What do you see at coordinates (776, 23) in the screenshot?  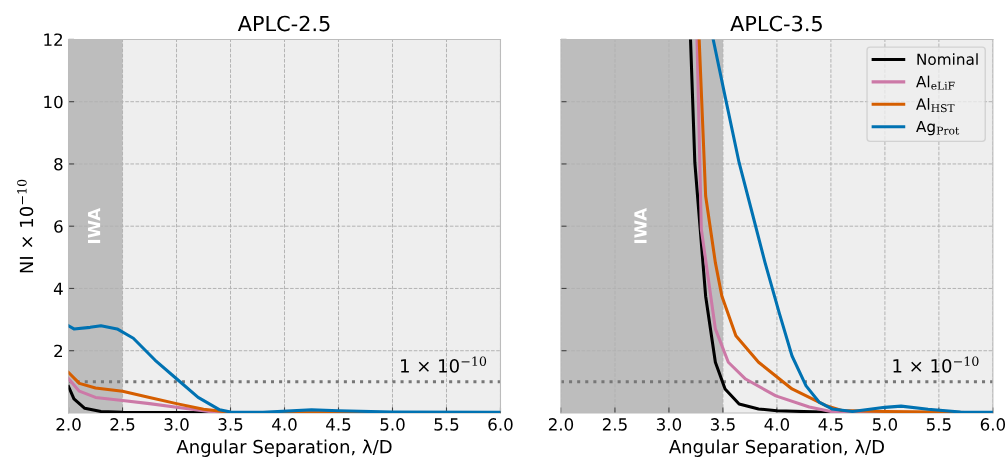 I see `chart-title: APLC-3.5` at bounding box center [776, 23].